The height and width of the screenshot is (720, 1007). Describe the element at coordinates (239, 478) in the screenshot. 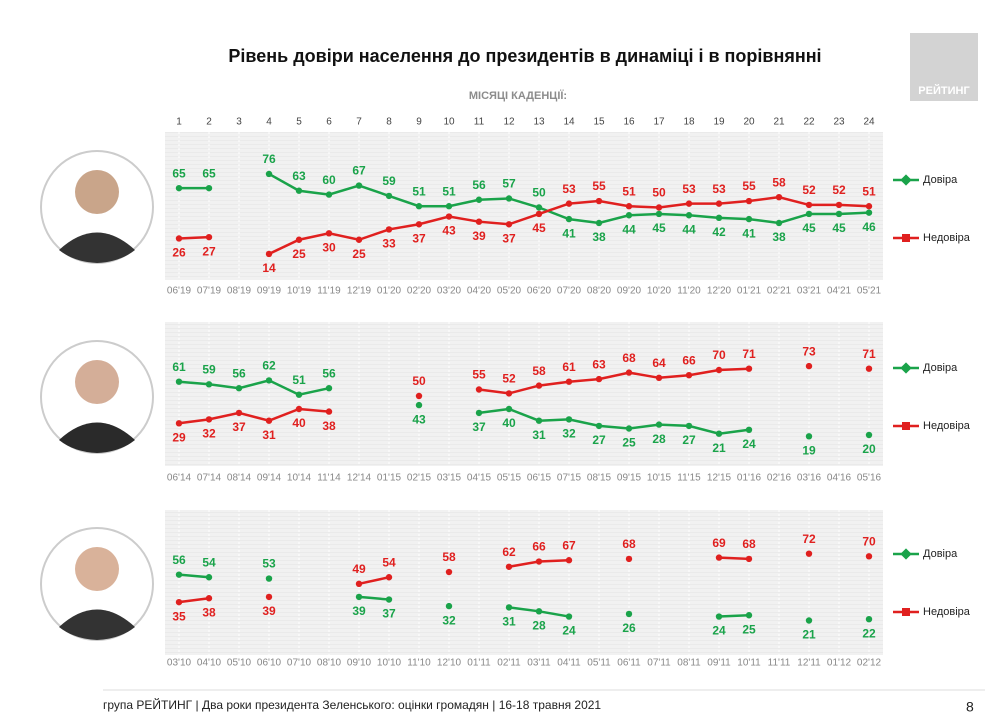

I see `x-tick-label: 08'14` at that location.